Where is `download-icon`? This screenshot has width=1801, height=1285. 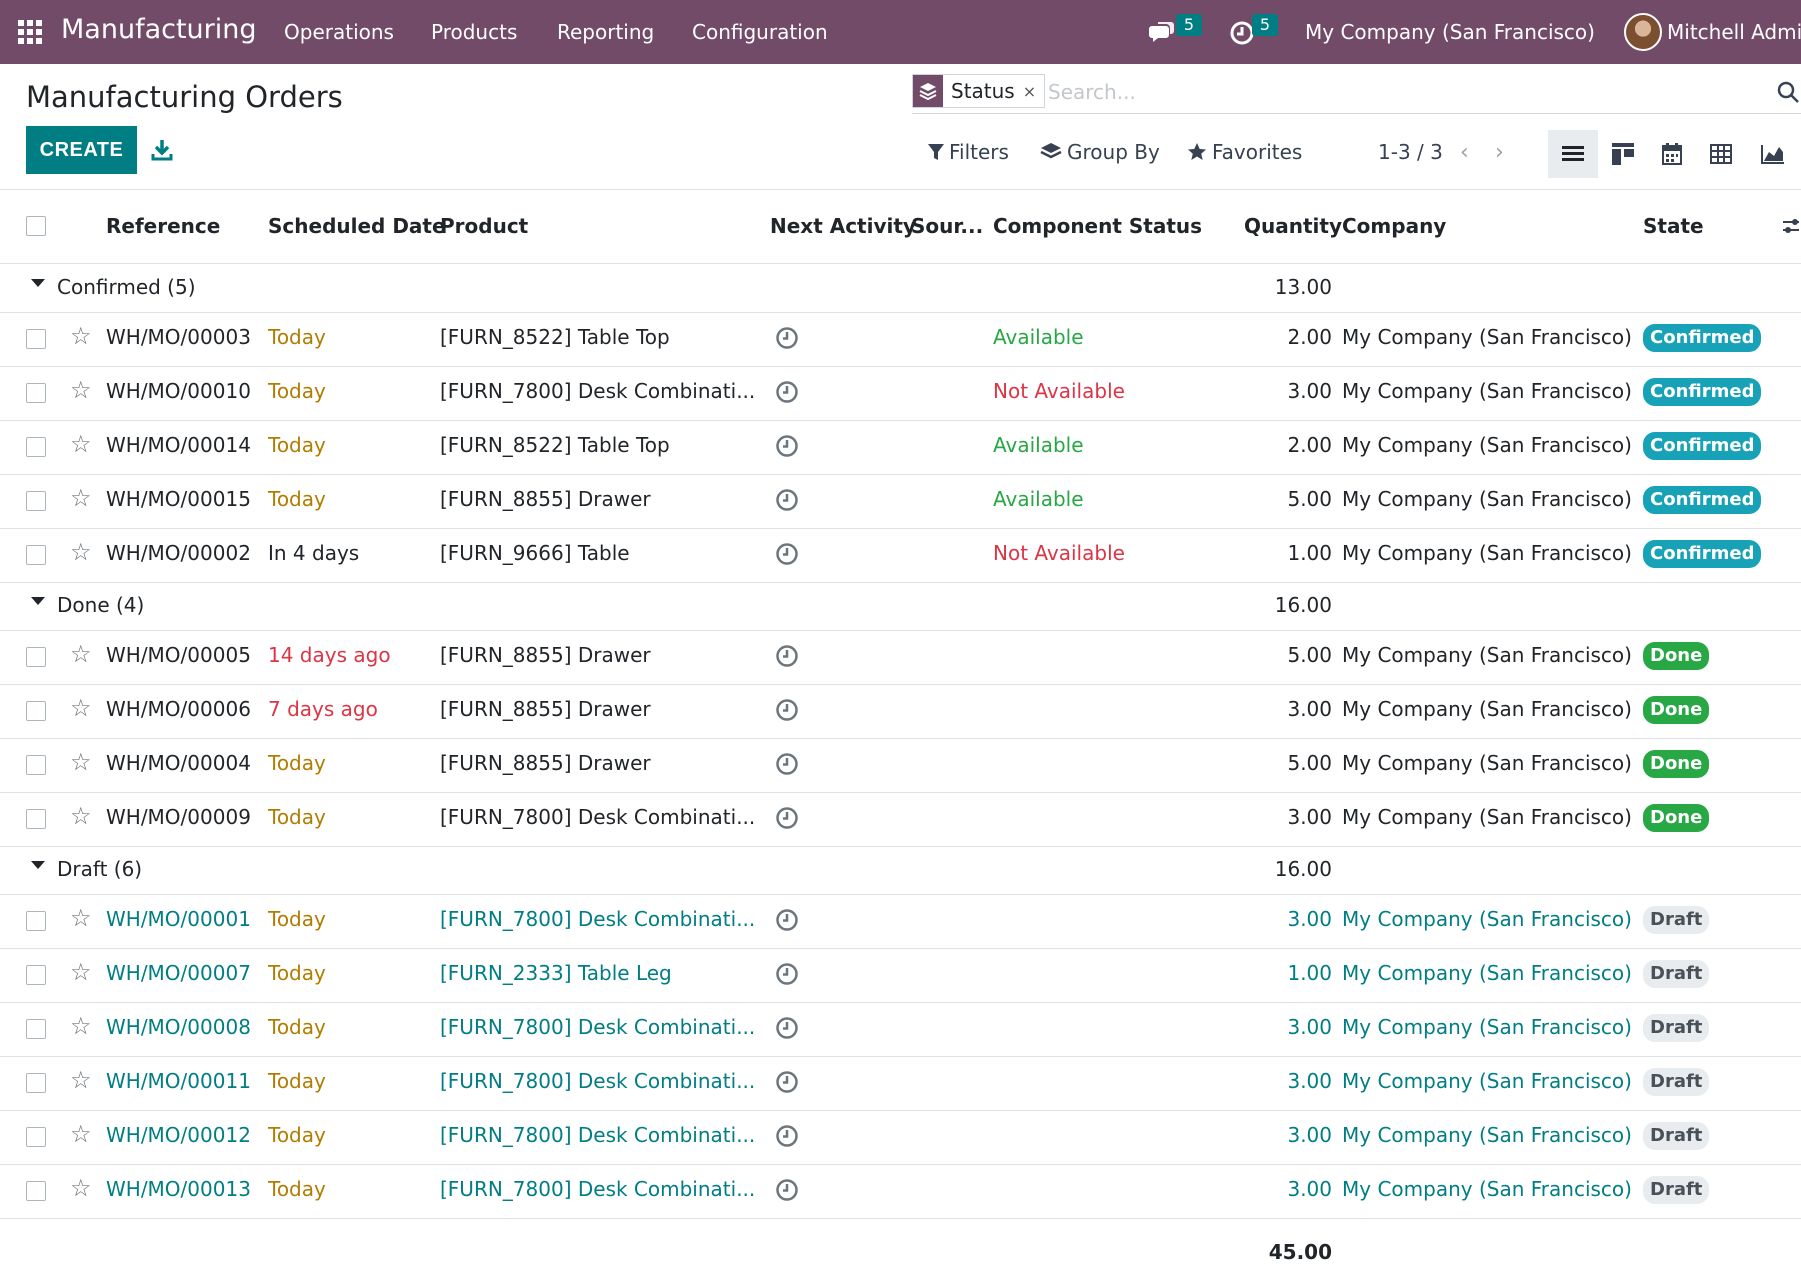
download-icon is located at coordinates (162, 150).